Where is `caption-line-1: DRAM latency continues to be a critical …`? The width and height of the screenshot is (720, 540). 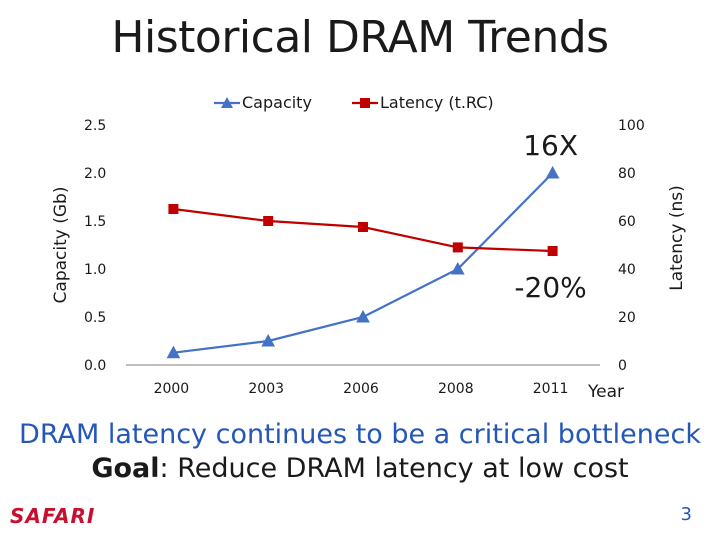 caption-line-1: DRAM latency continues to be a critical … is located at coordinates (360, 434).